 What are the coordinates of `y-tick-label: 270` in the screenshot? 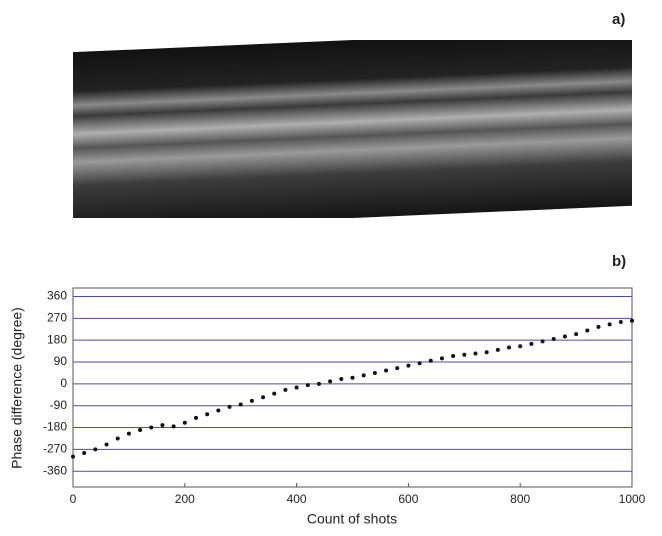 It's located at (57, 318).